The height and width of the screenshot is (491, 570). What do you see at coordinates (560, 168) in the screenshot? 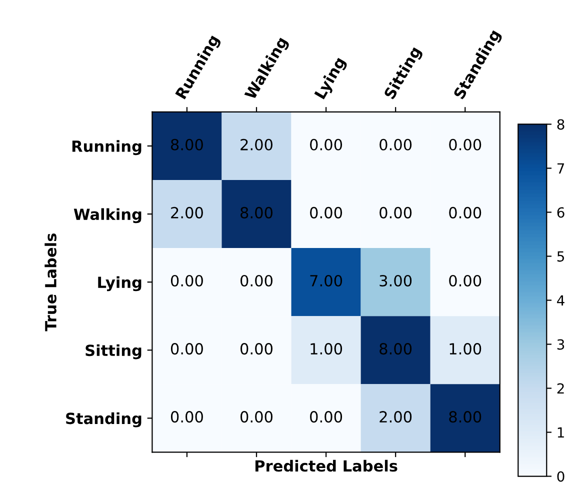
I see `color-bar-label: 7` at bounding box center [560, 168].